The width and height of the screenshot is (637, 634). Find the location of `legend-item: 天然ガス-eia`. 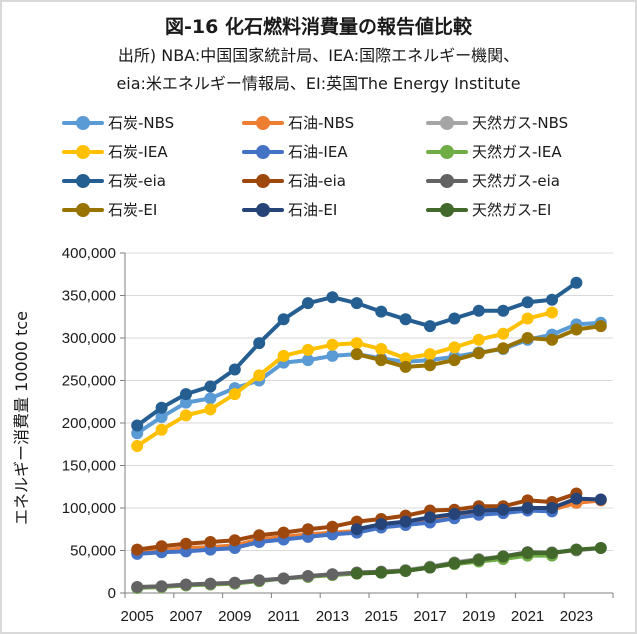

legend-item: 天然ガス-eia is located at coordinates (493, 180).